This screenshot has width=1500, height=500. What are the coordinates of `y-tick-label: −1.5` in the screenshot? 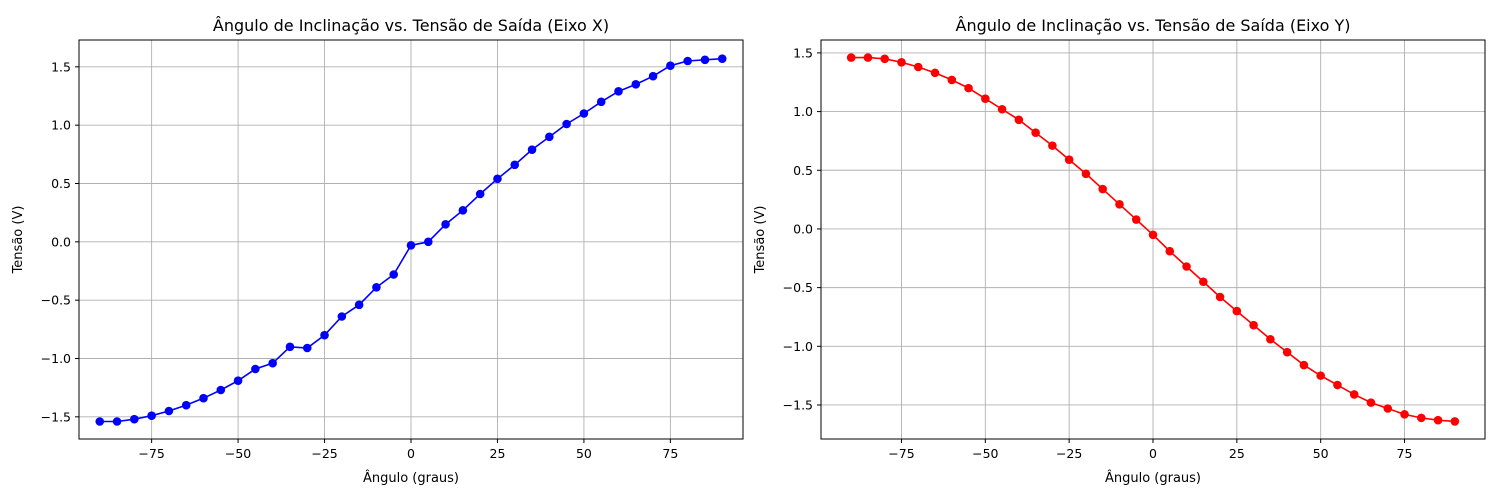 It's located at (56, 416).